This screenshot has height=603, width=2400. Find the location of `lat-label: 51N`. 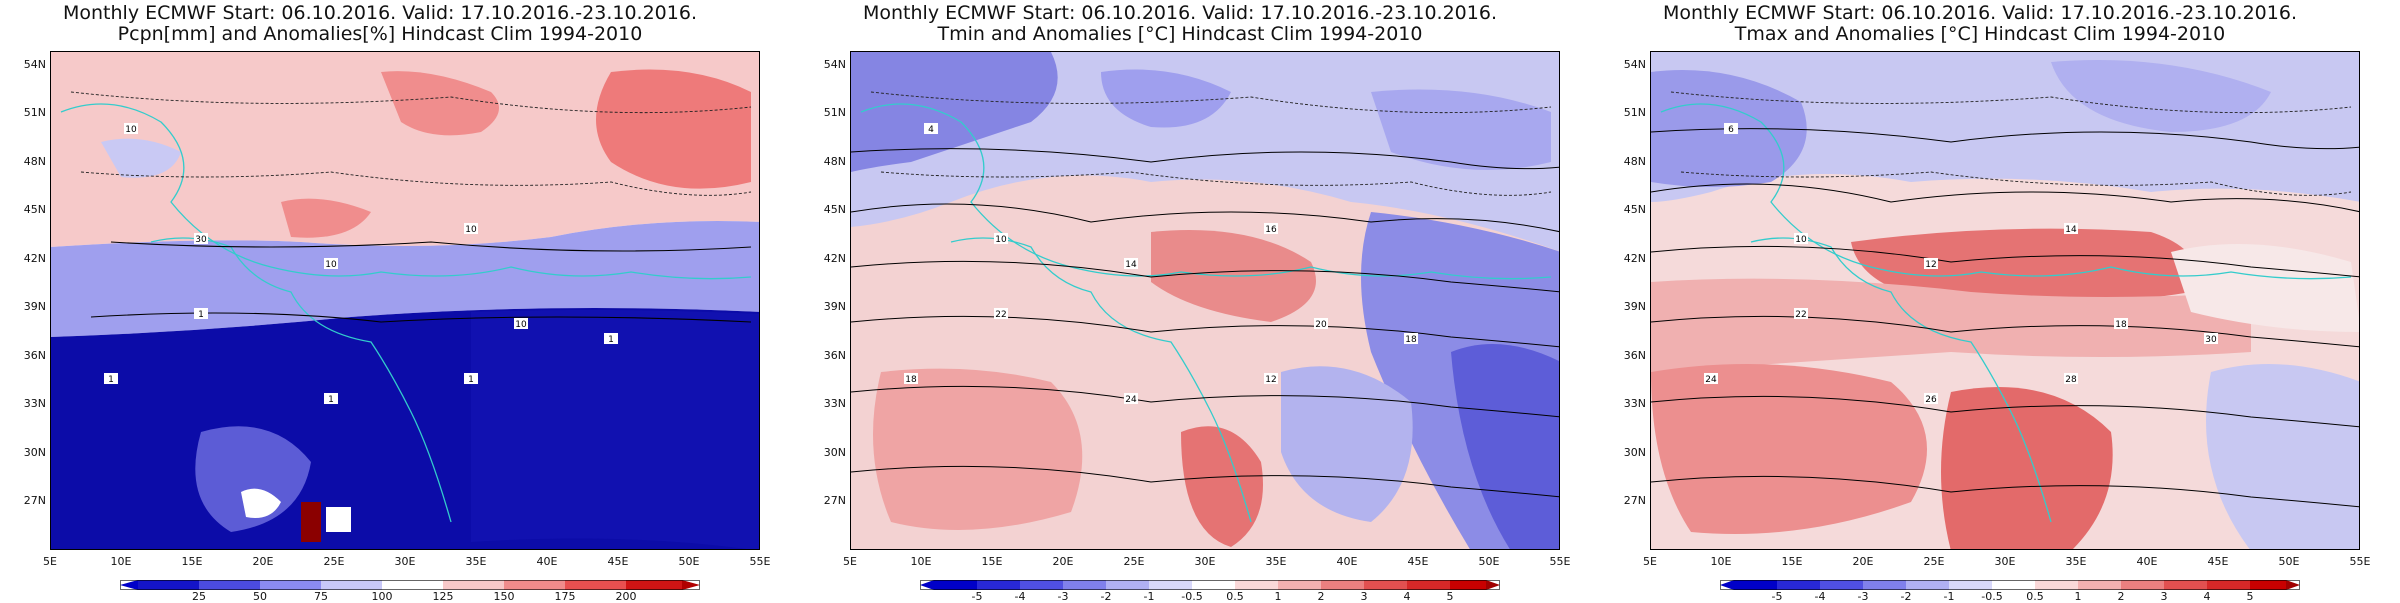

lat-label: 51N is located at coordinates (834, 112).